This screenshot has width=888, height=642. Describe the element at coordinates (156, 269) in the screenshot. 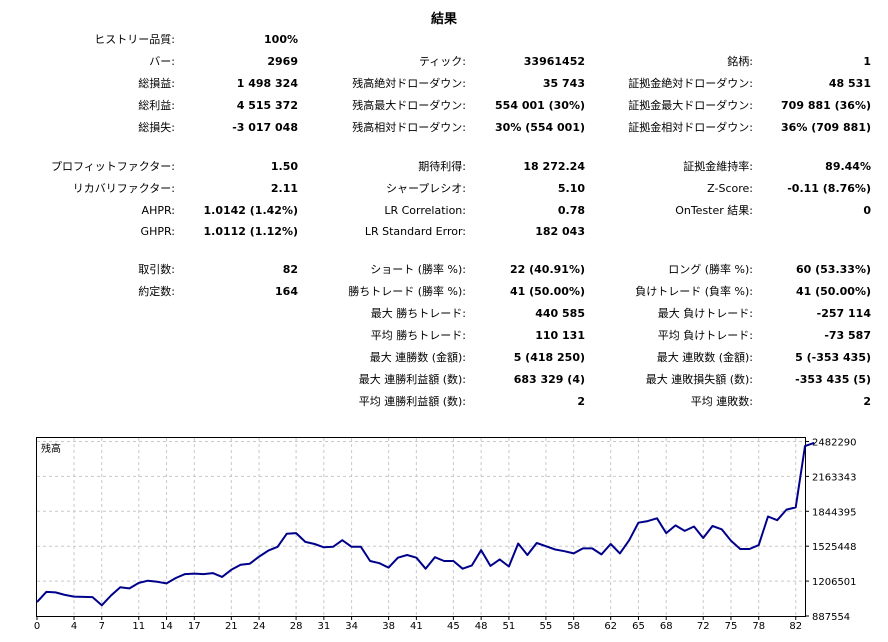

I see `stat-label: 取引数:` at that location.